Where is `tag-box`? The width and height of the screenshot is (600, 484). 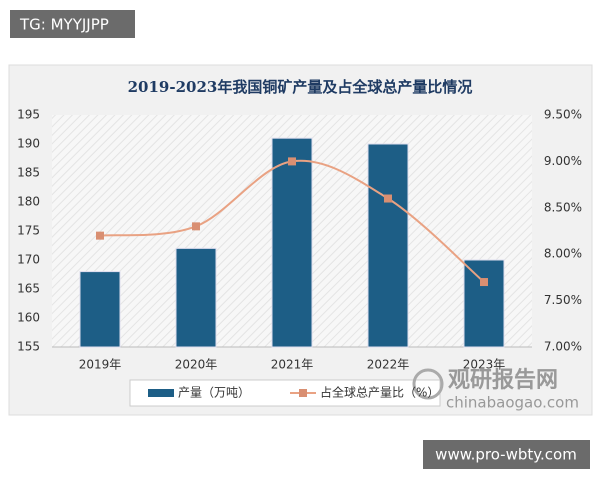
tag-box is located at coordinates (72, 24).